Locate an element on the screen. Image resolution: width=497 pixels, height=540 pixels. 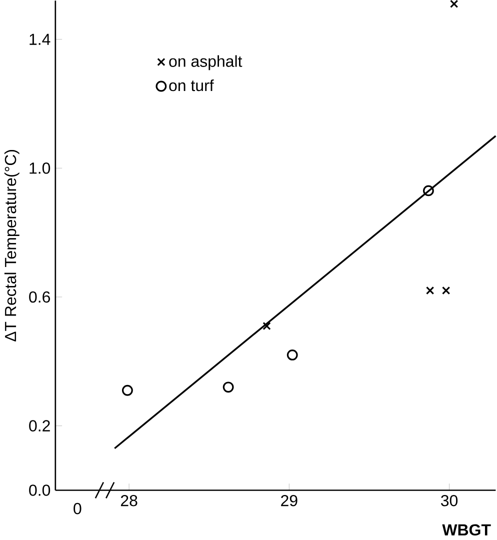
x-axis-title: WBGT is located at coordinates (467, 530).